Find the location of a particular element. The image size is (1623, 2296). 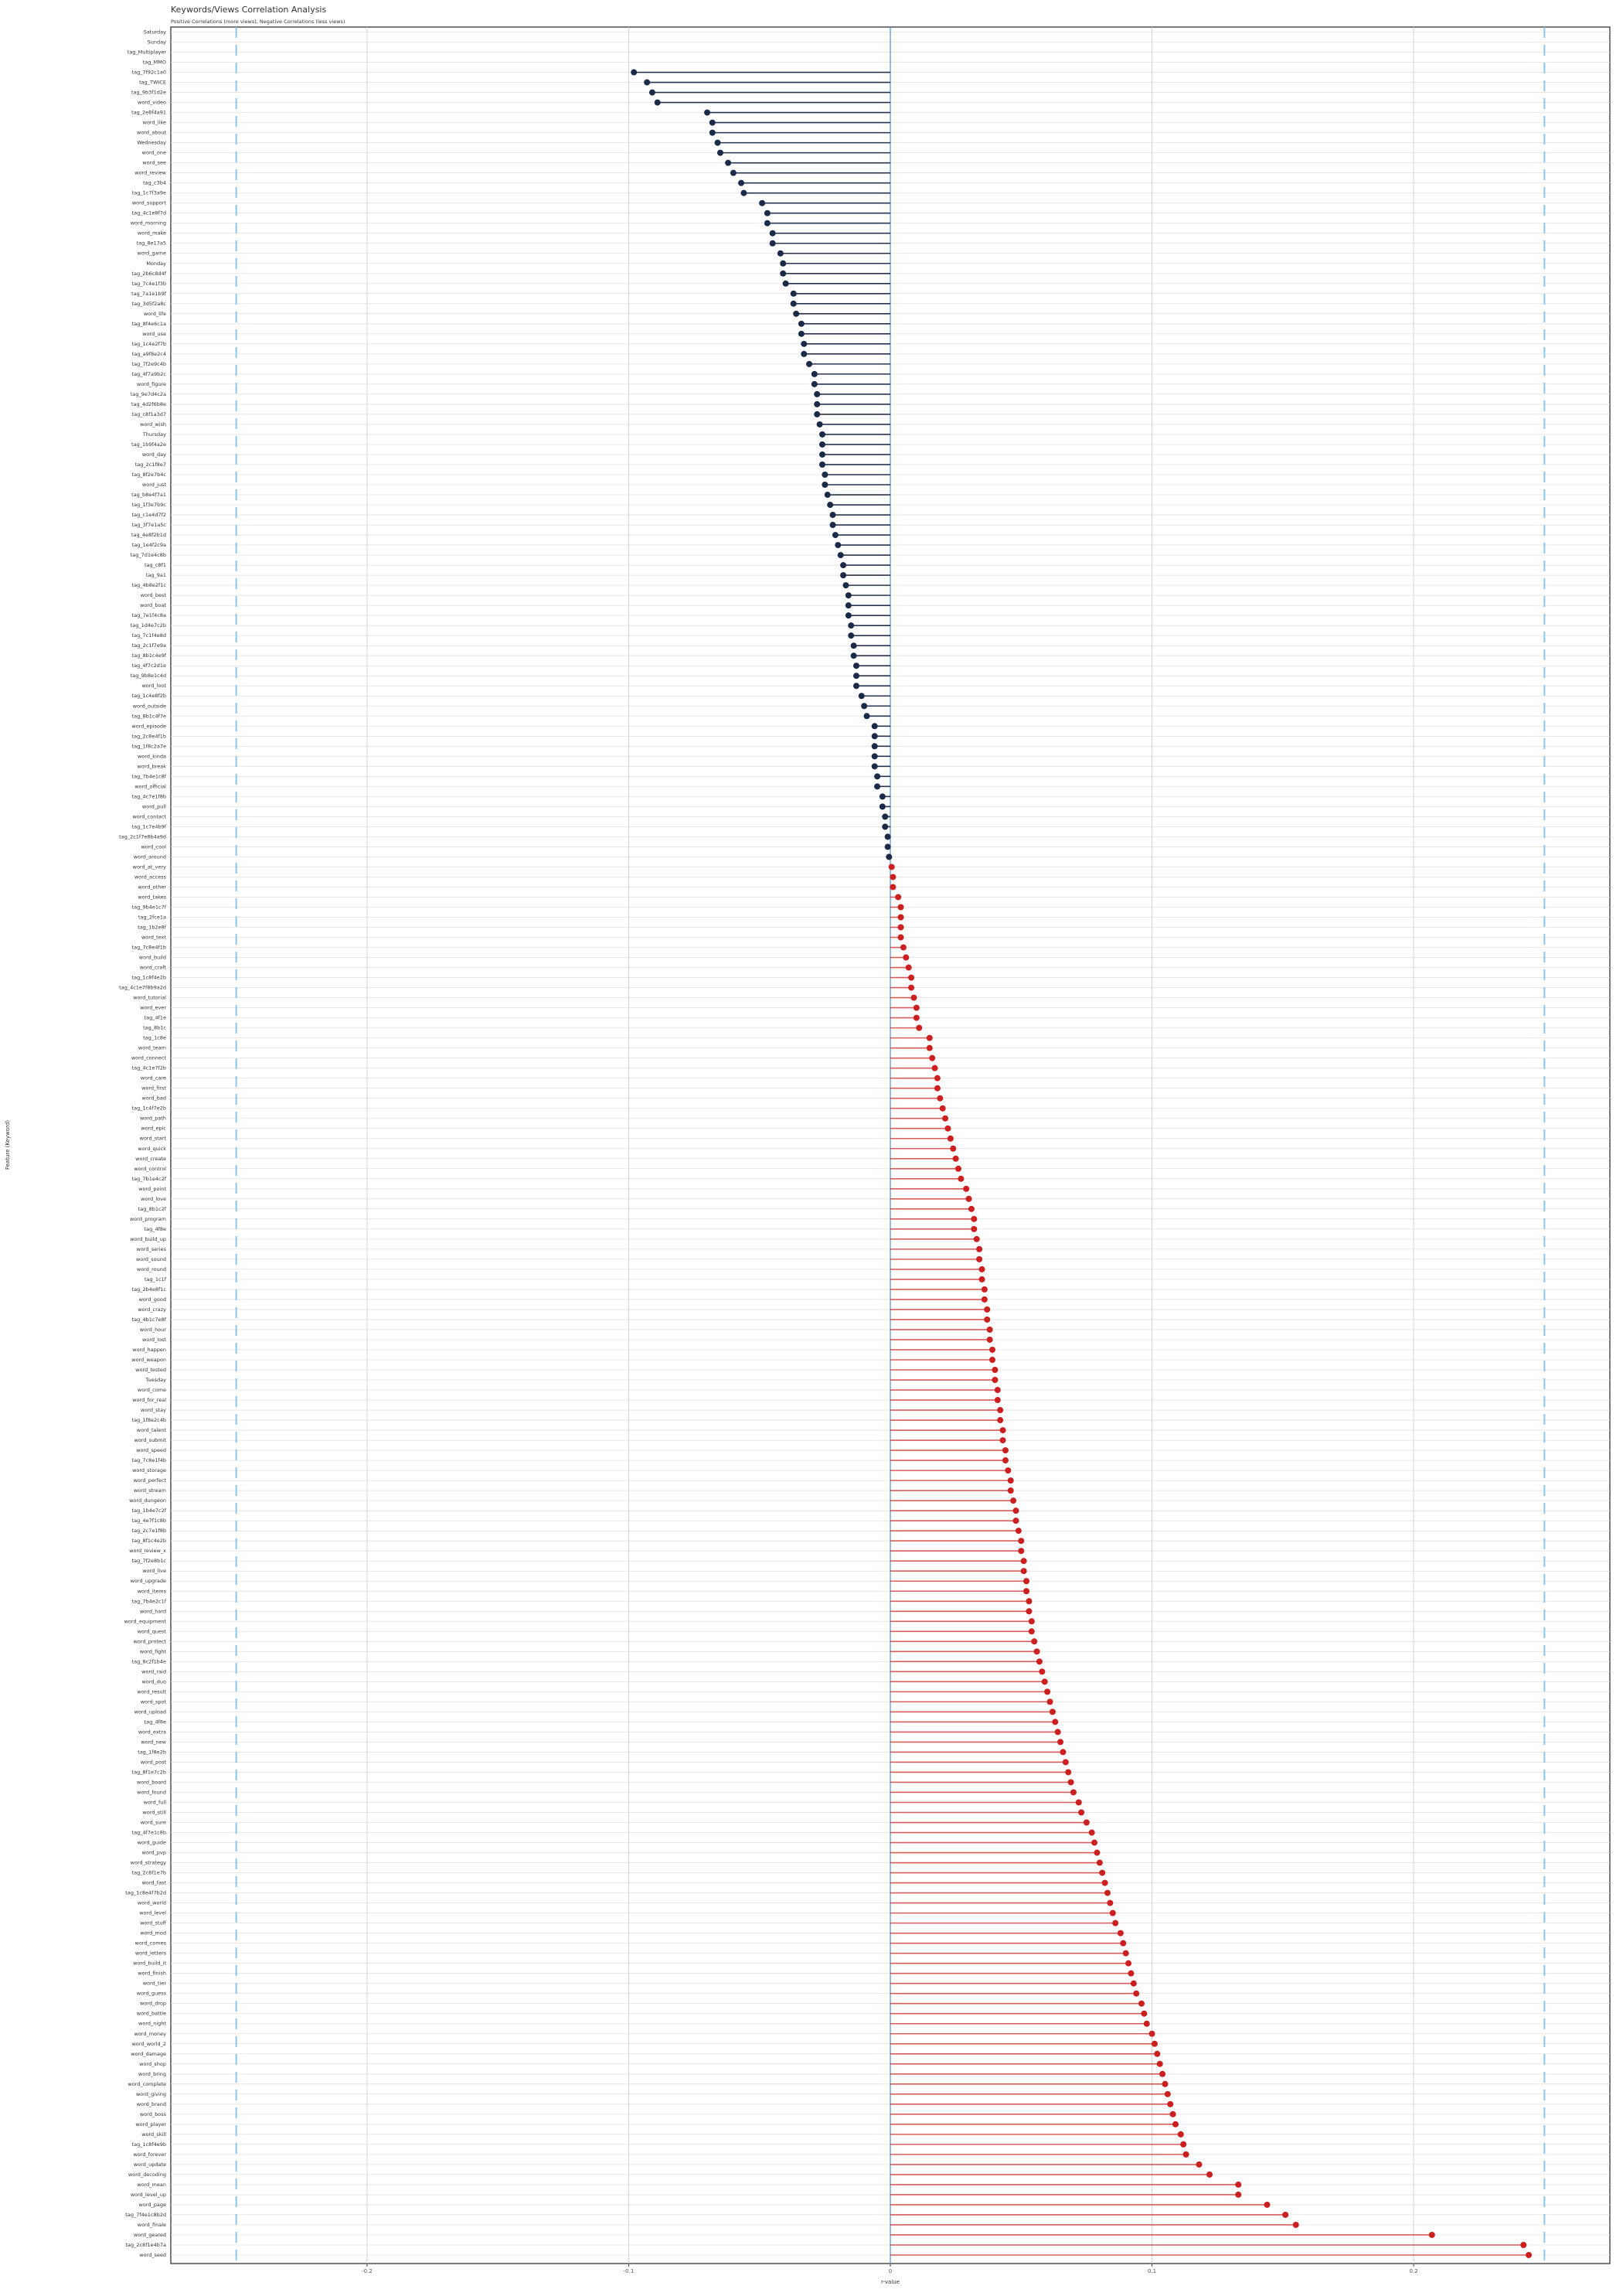

y-tick-label: word_decoding is located at coordinates (147, 2175).